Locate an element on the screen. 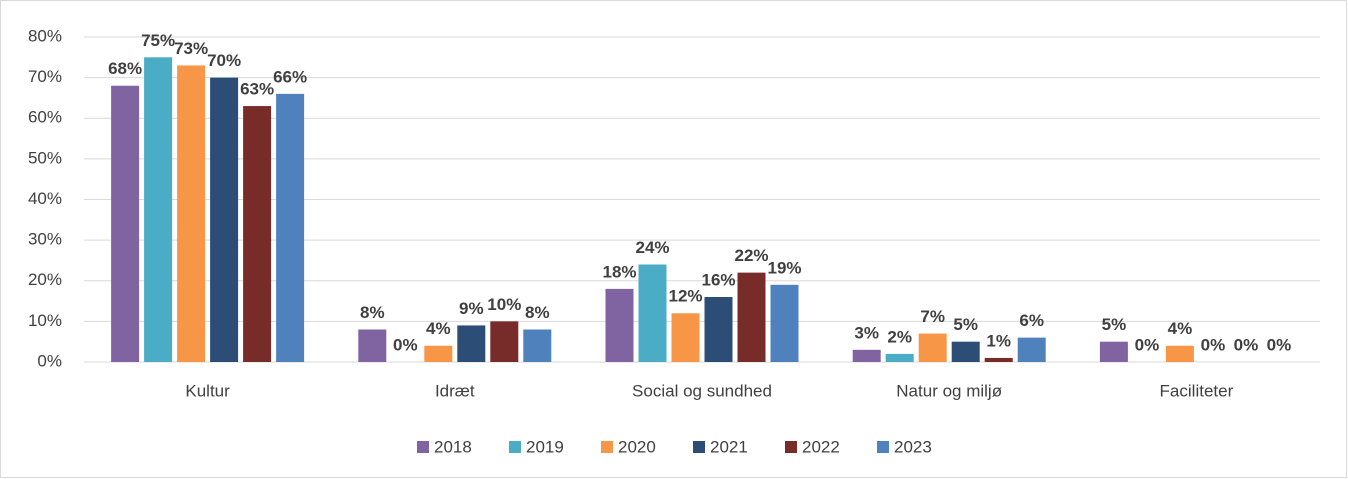 This screenshot has height=479, width=1348. y-tick-label: 10% is located at coordinates (45, 320).